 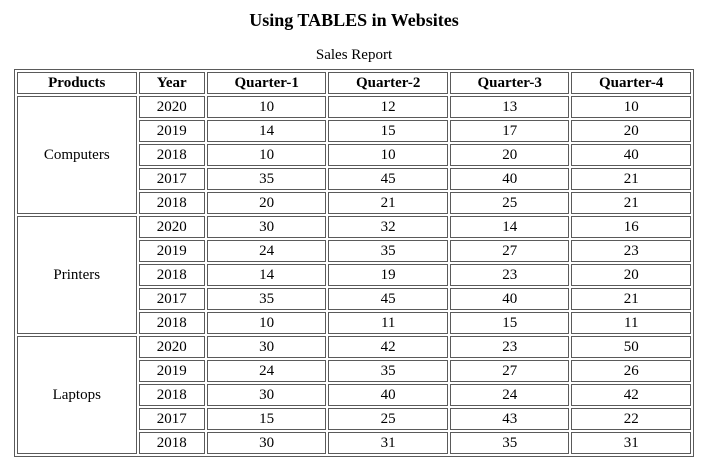 What do you see at coordinates (388, 107) in the screenshot?
I see `value-cell: 12` at bounding box center [388, 107].